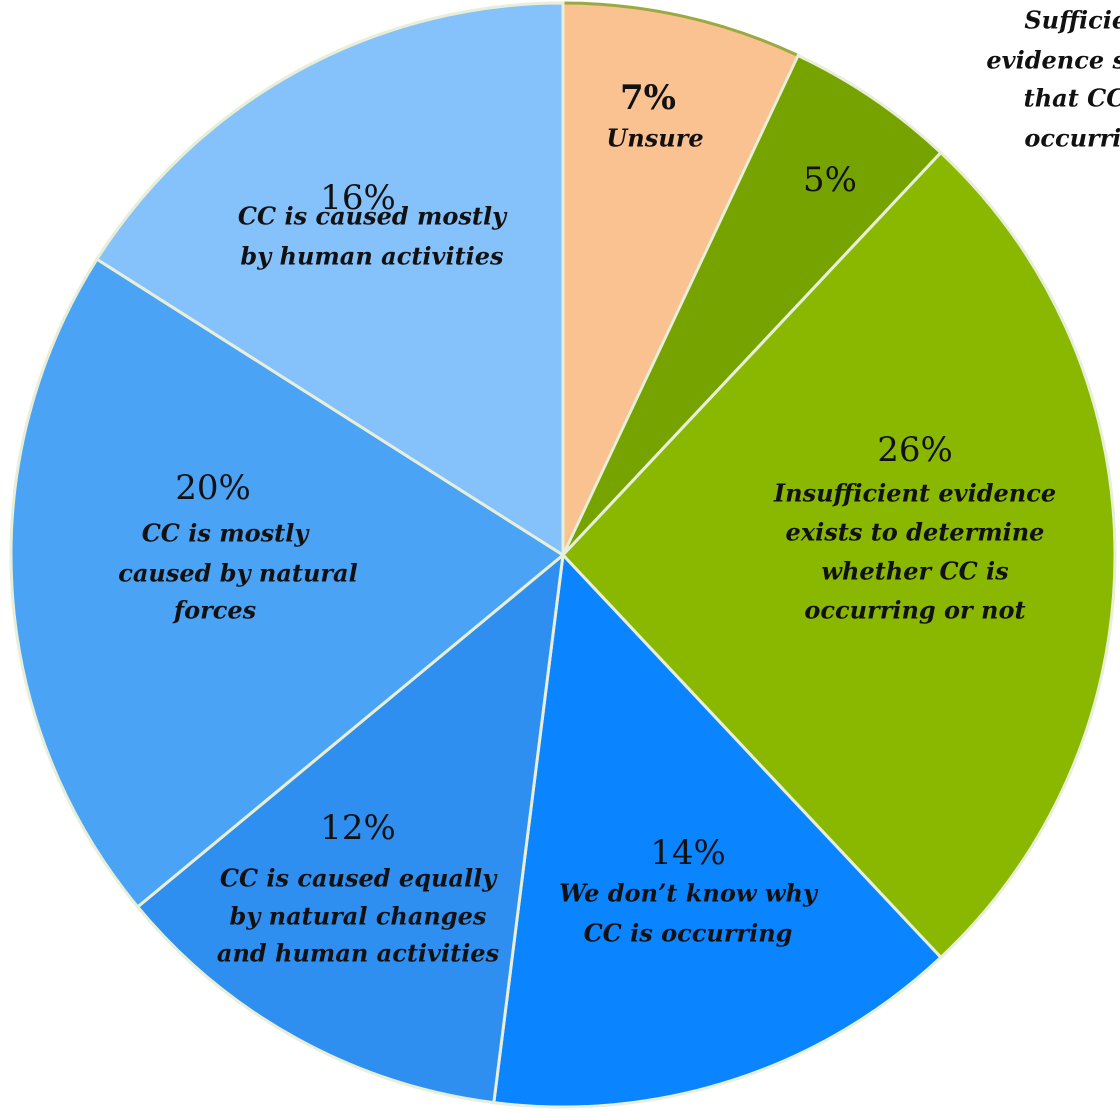  What do you see at coordinates (915, 450) in the screenshot?
I see `value-label: 26%` at bounding box center [915, 450].